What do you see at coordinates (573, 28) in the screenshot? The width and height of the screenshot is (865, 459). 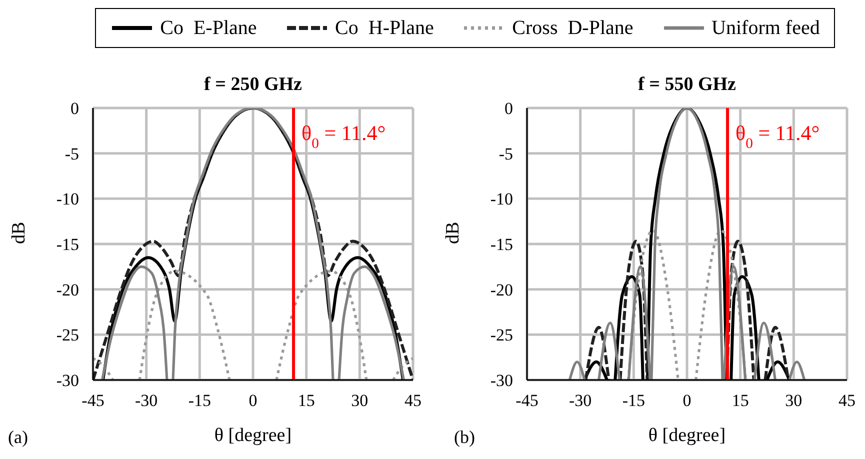 I see `legend-label: Cross D-Plane` at bounding box center [573, 28].